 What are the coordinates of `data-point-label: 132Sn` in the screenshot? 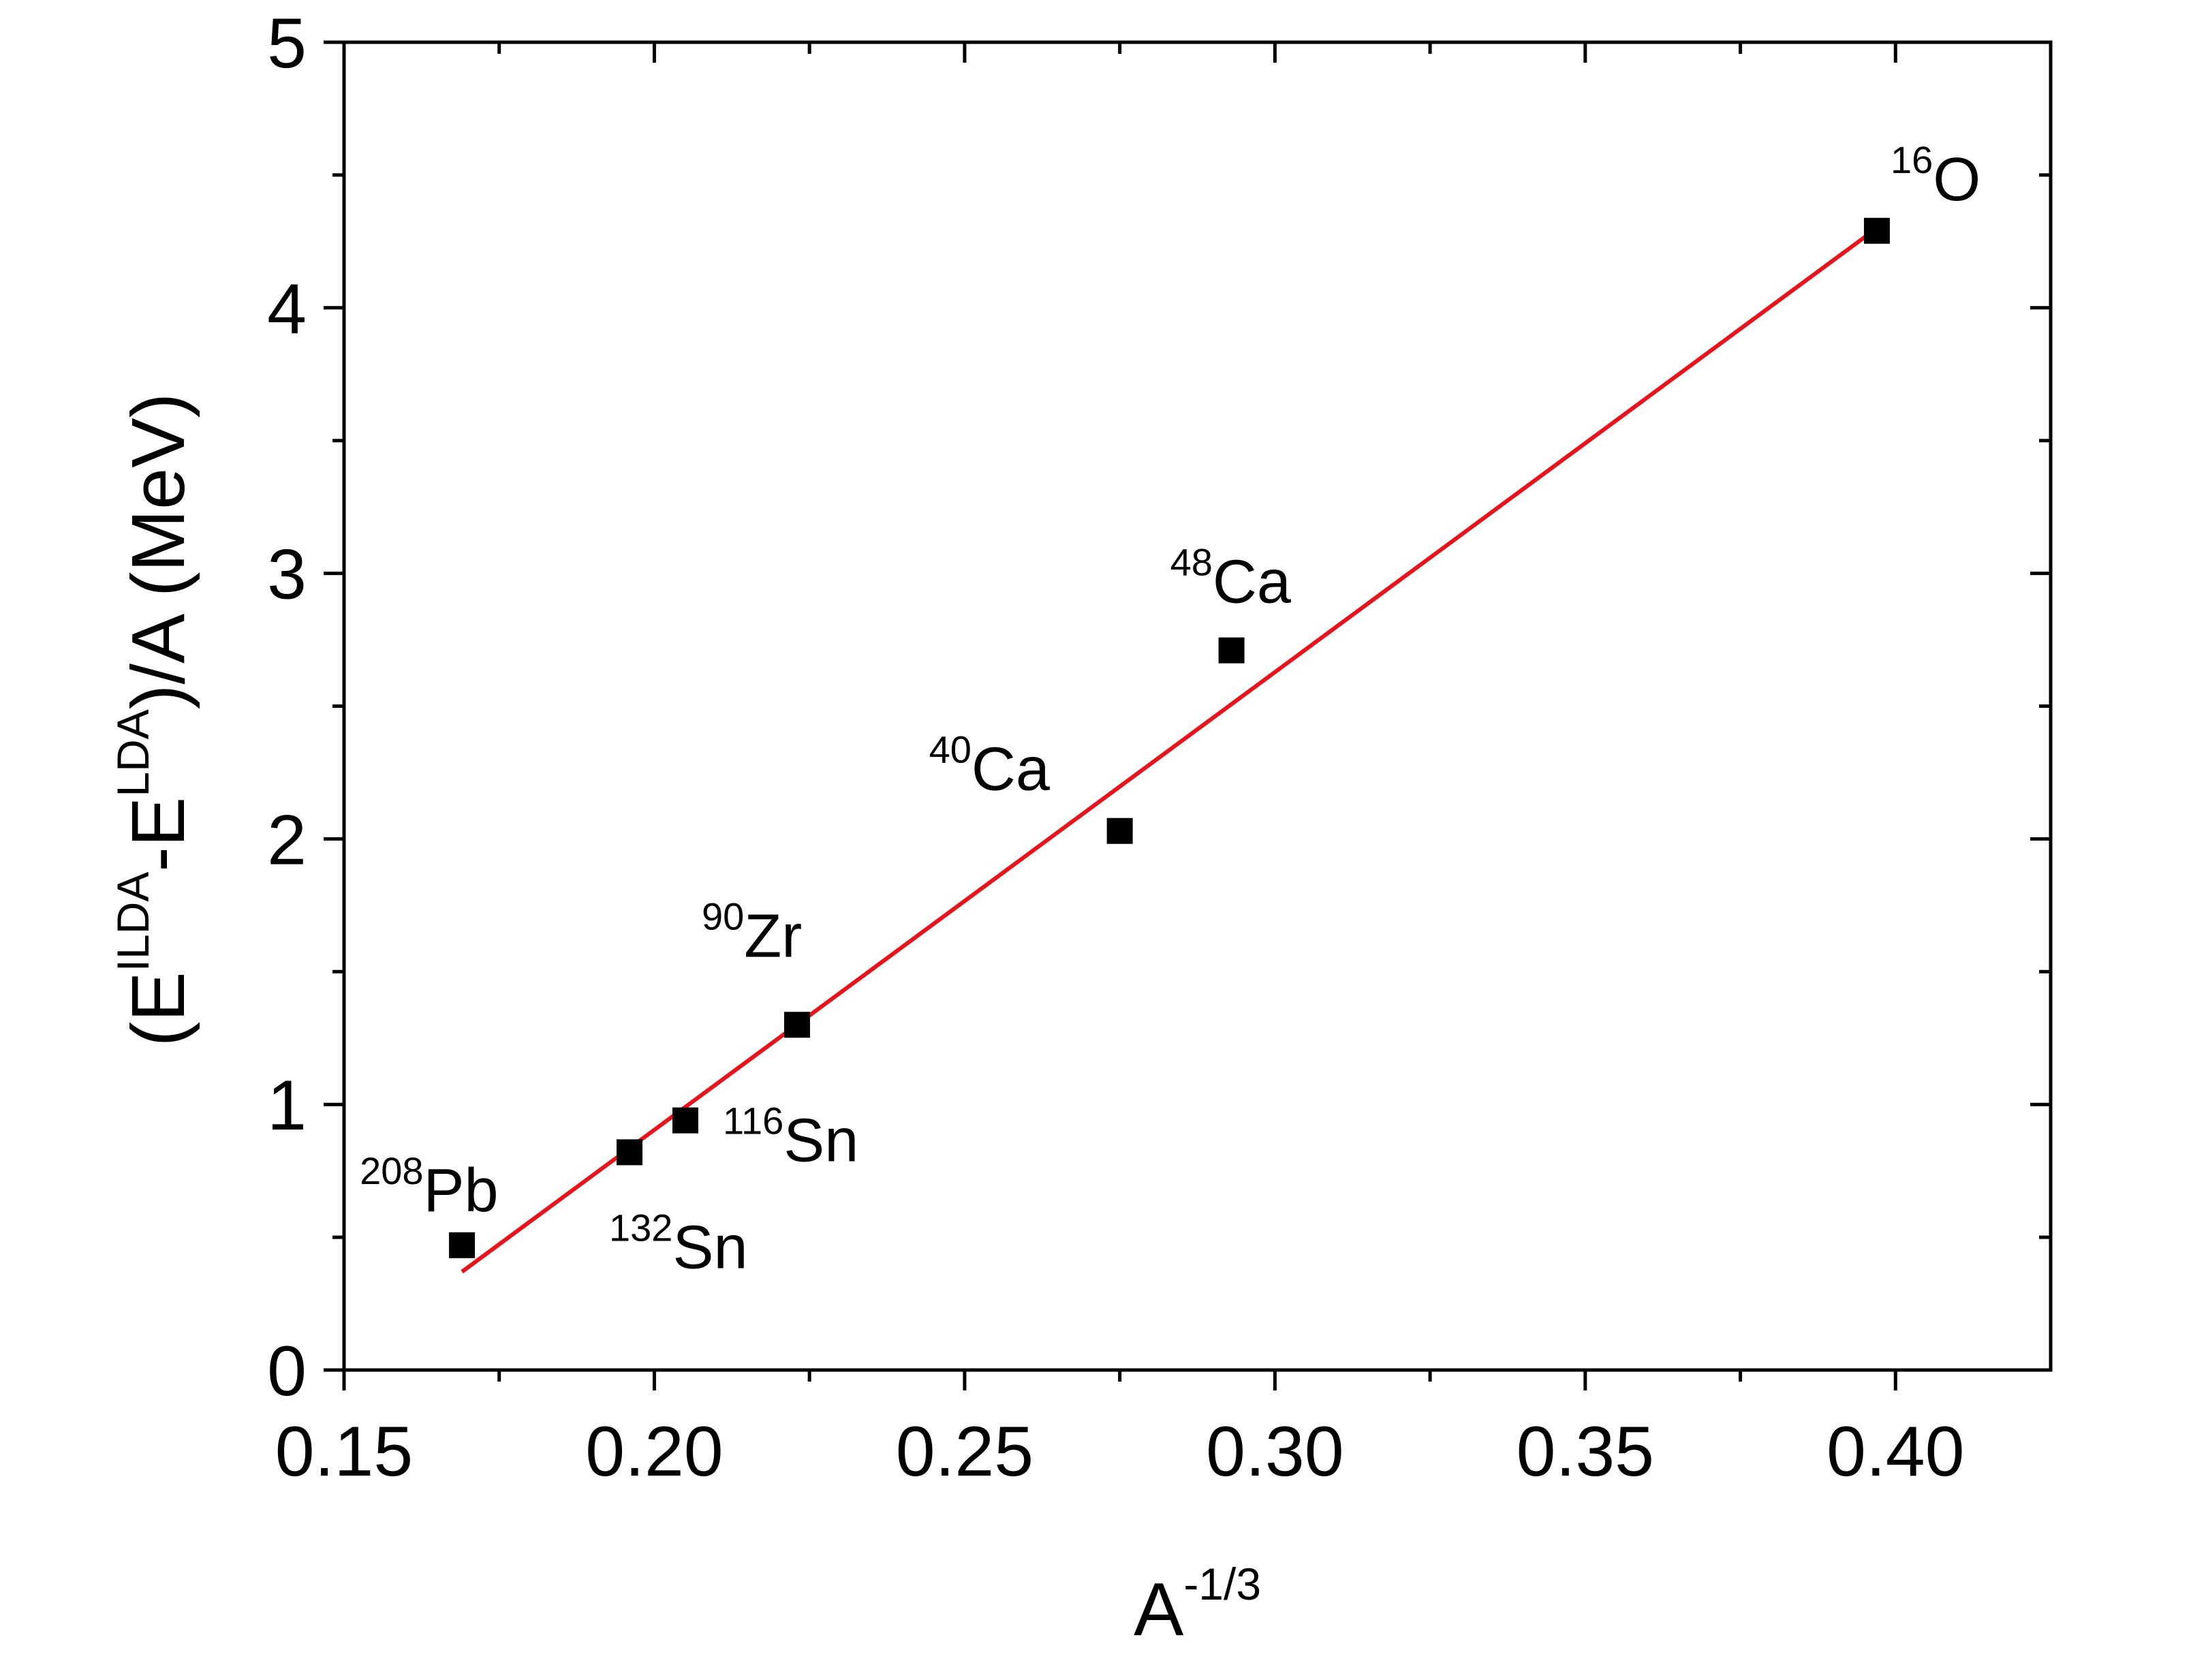 It's located at (678, 1243).